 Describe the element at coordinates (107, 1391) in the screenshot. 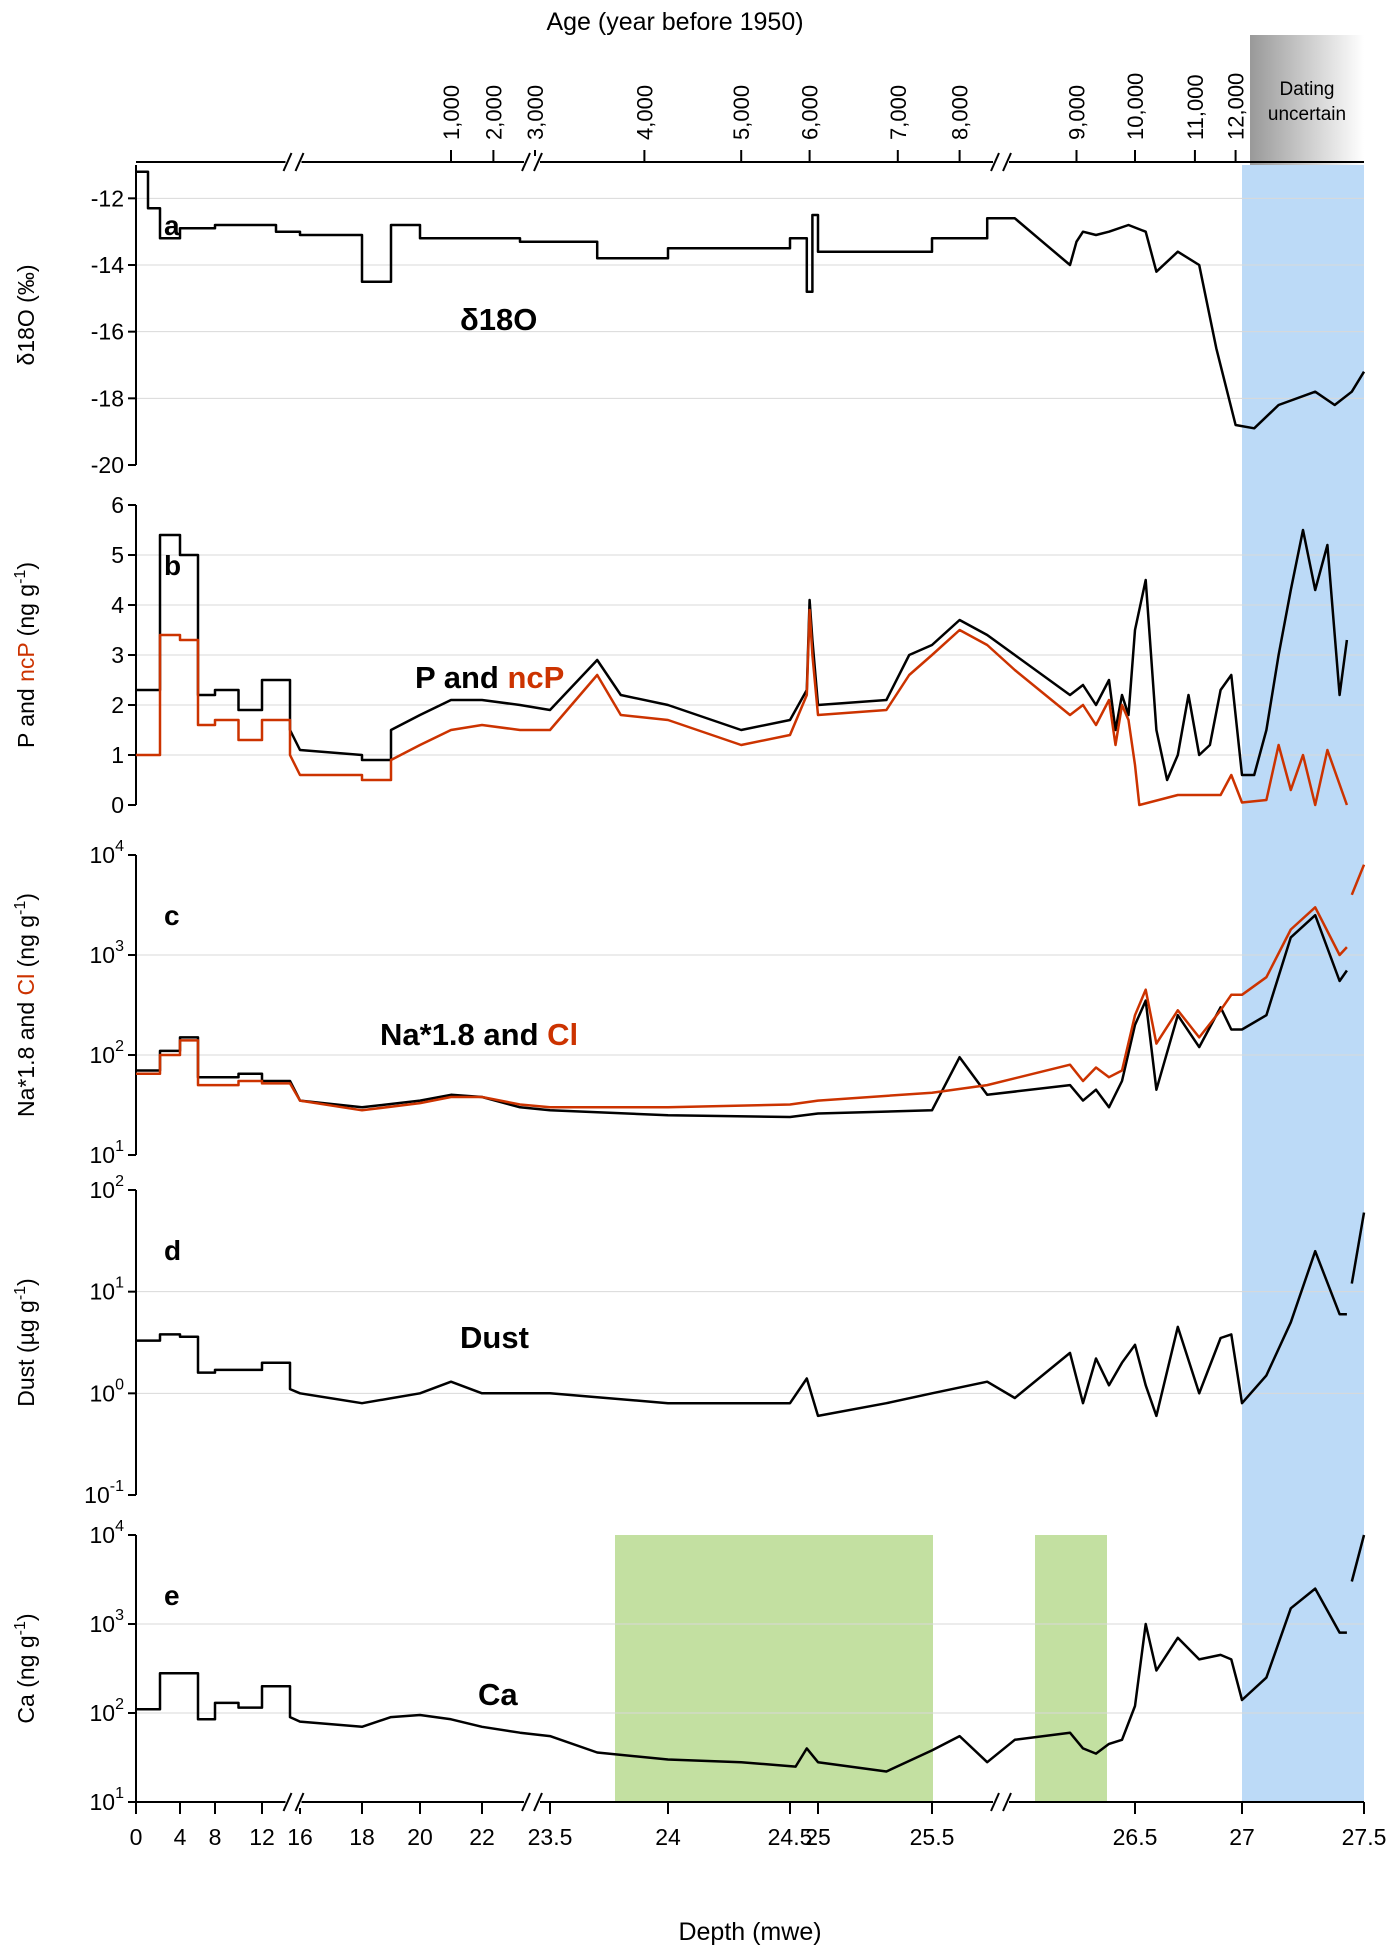

I see `y-tick-label: 10⁰` at that location.